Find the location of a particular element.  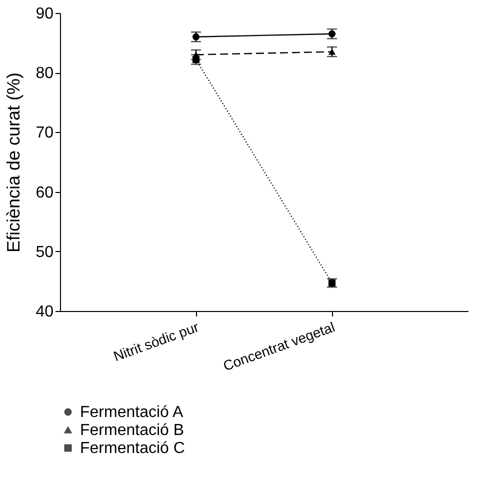

legend-label: Fermentació C is located at coordinates (132, 448).